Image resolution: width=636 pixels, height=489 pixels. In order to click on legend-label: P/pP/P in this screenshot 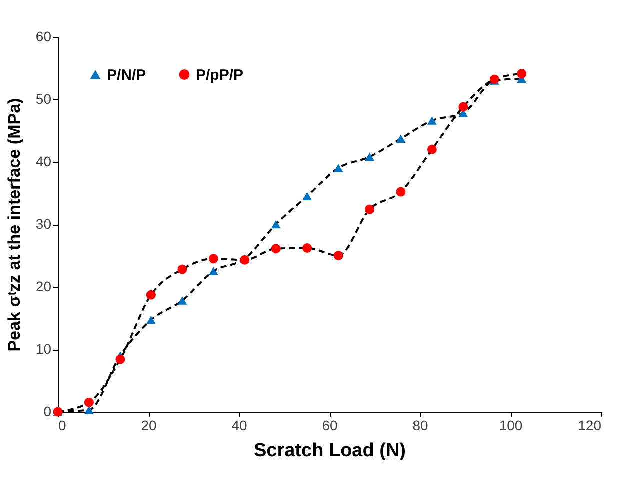, I will do `click(220, 75)`.